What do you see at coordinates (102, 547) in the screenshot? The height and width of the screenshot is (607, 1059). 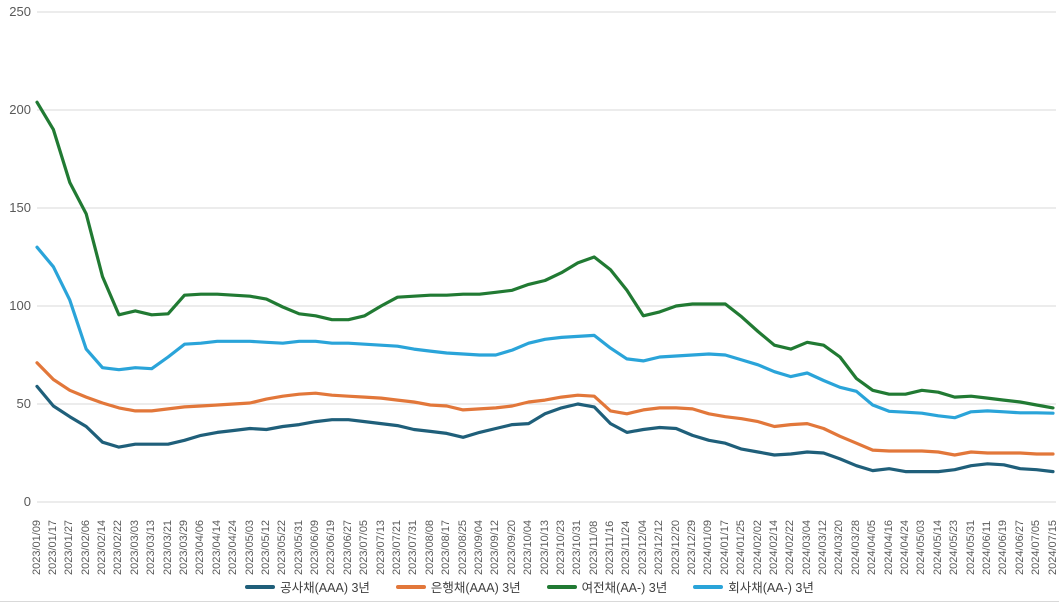 I see `x-axis-tick-label: 2023/02/14` at bounding box center [102, 547].